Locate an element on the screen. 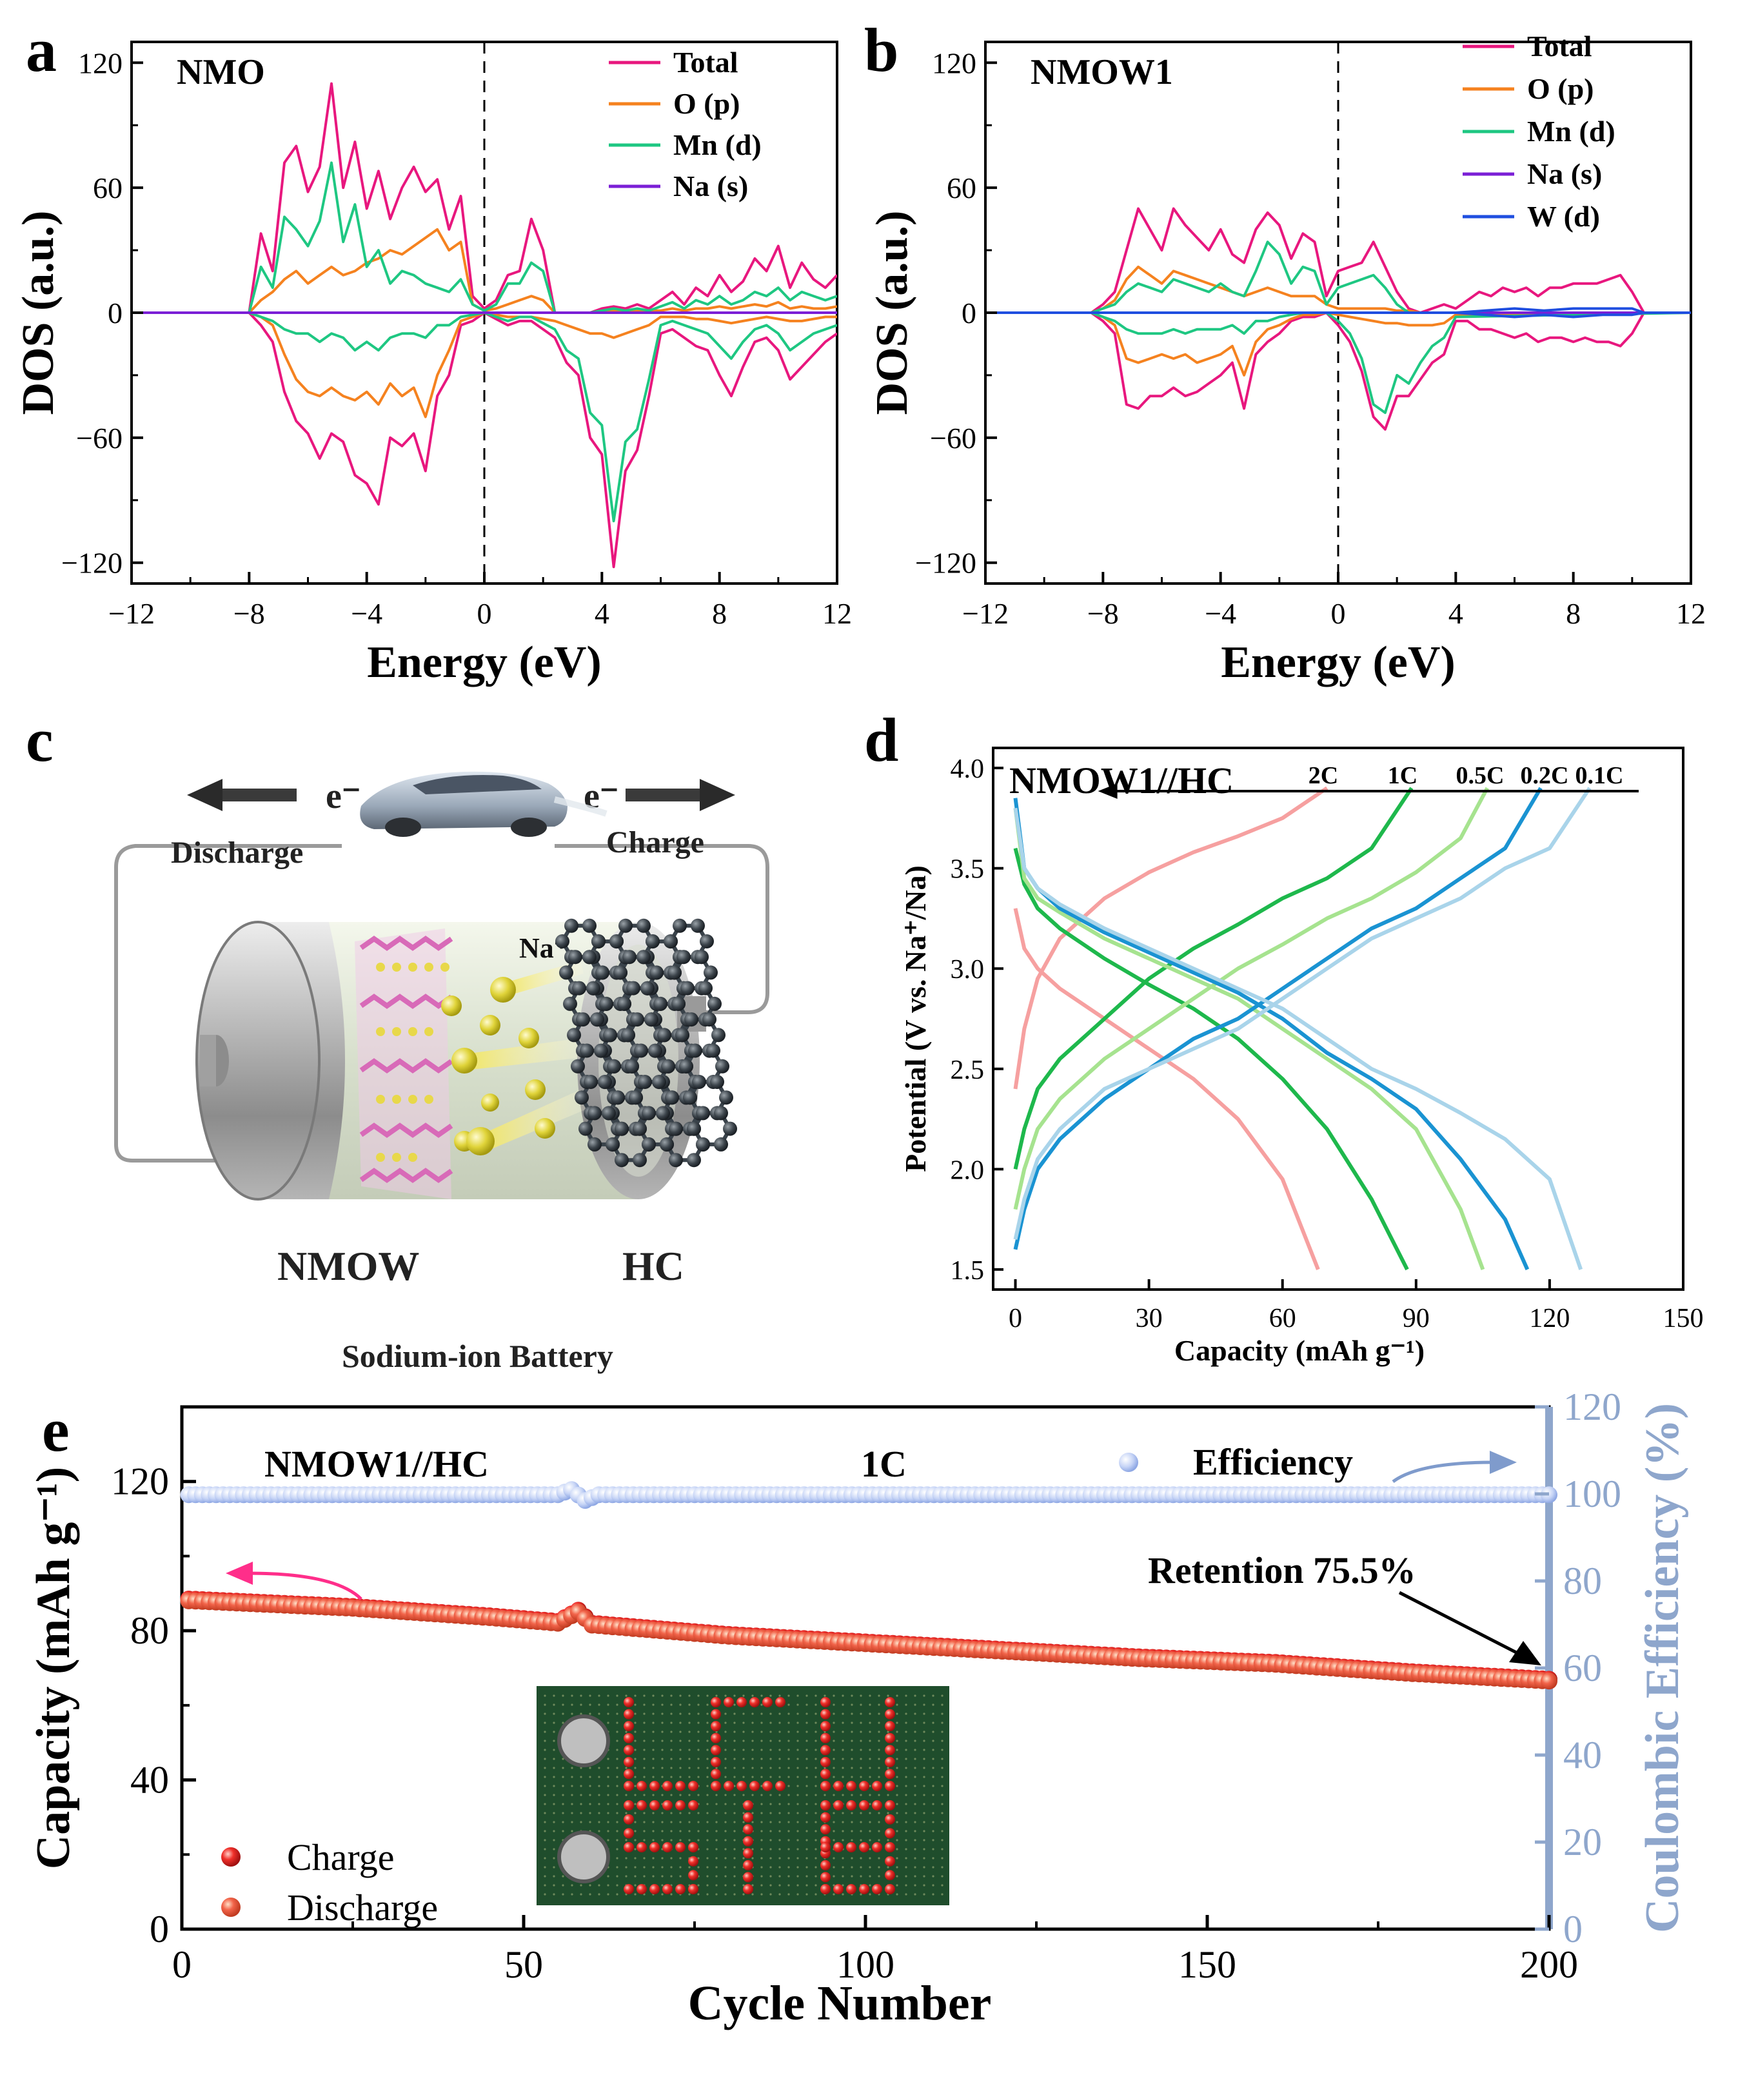  y-tick-label: 3.5 is located at coordinates (968, 870).